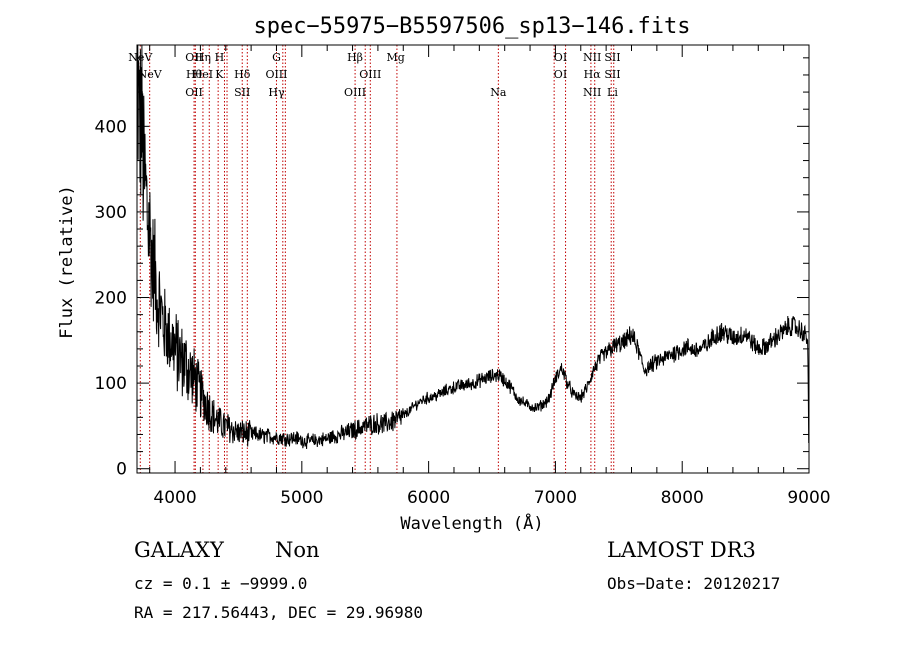 The height and width of the screenshot is (649, 900). What do you see at coordinates (219, 74) in the screenshot?
I see `line-label-4-1: K` at bounding box center [219, 74].